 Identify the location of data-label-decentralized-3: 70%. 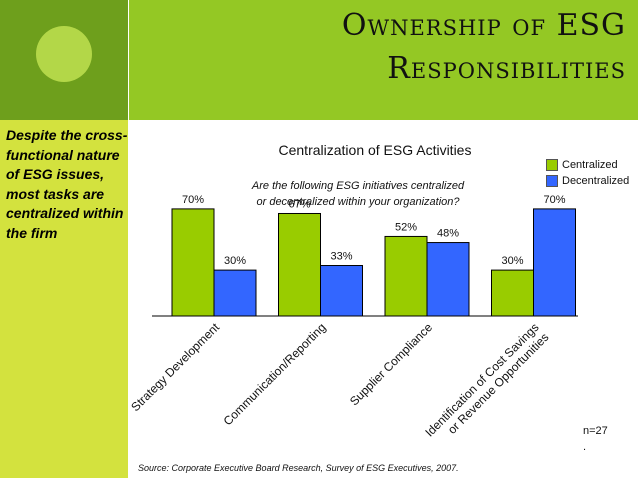
(554, 200).